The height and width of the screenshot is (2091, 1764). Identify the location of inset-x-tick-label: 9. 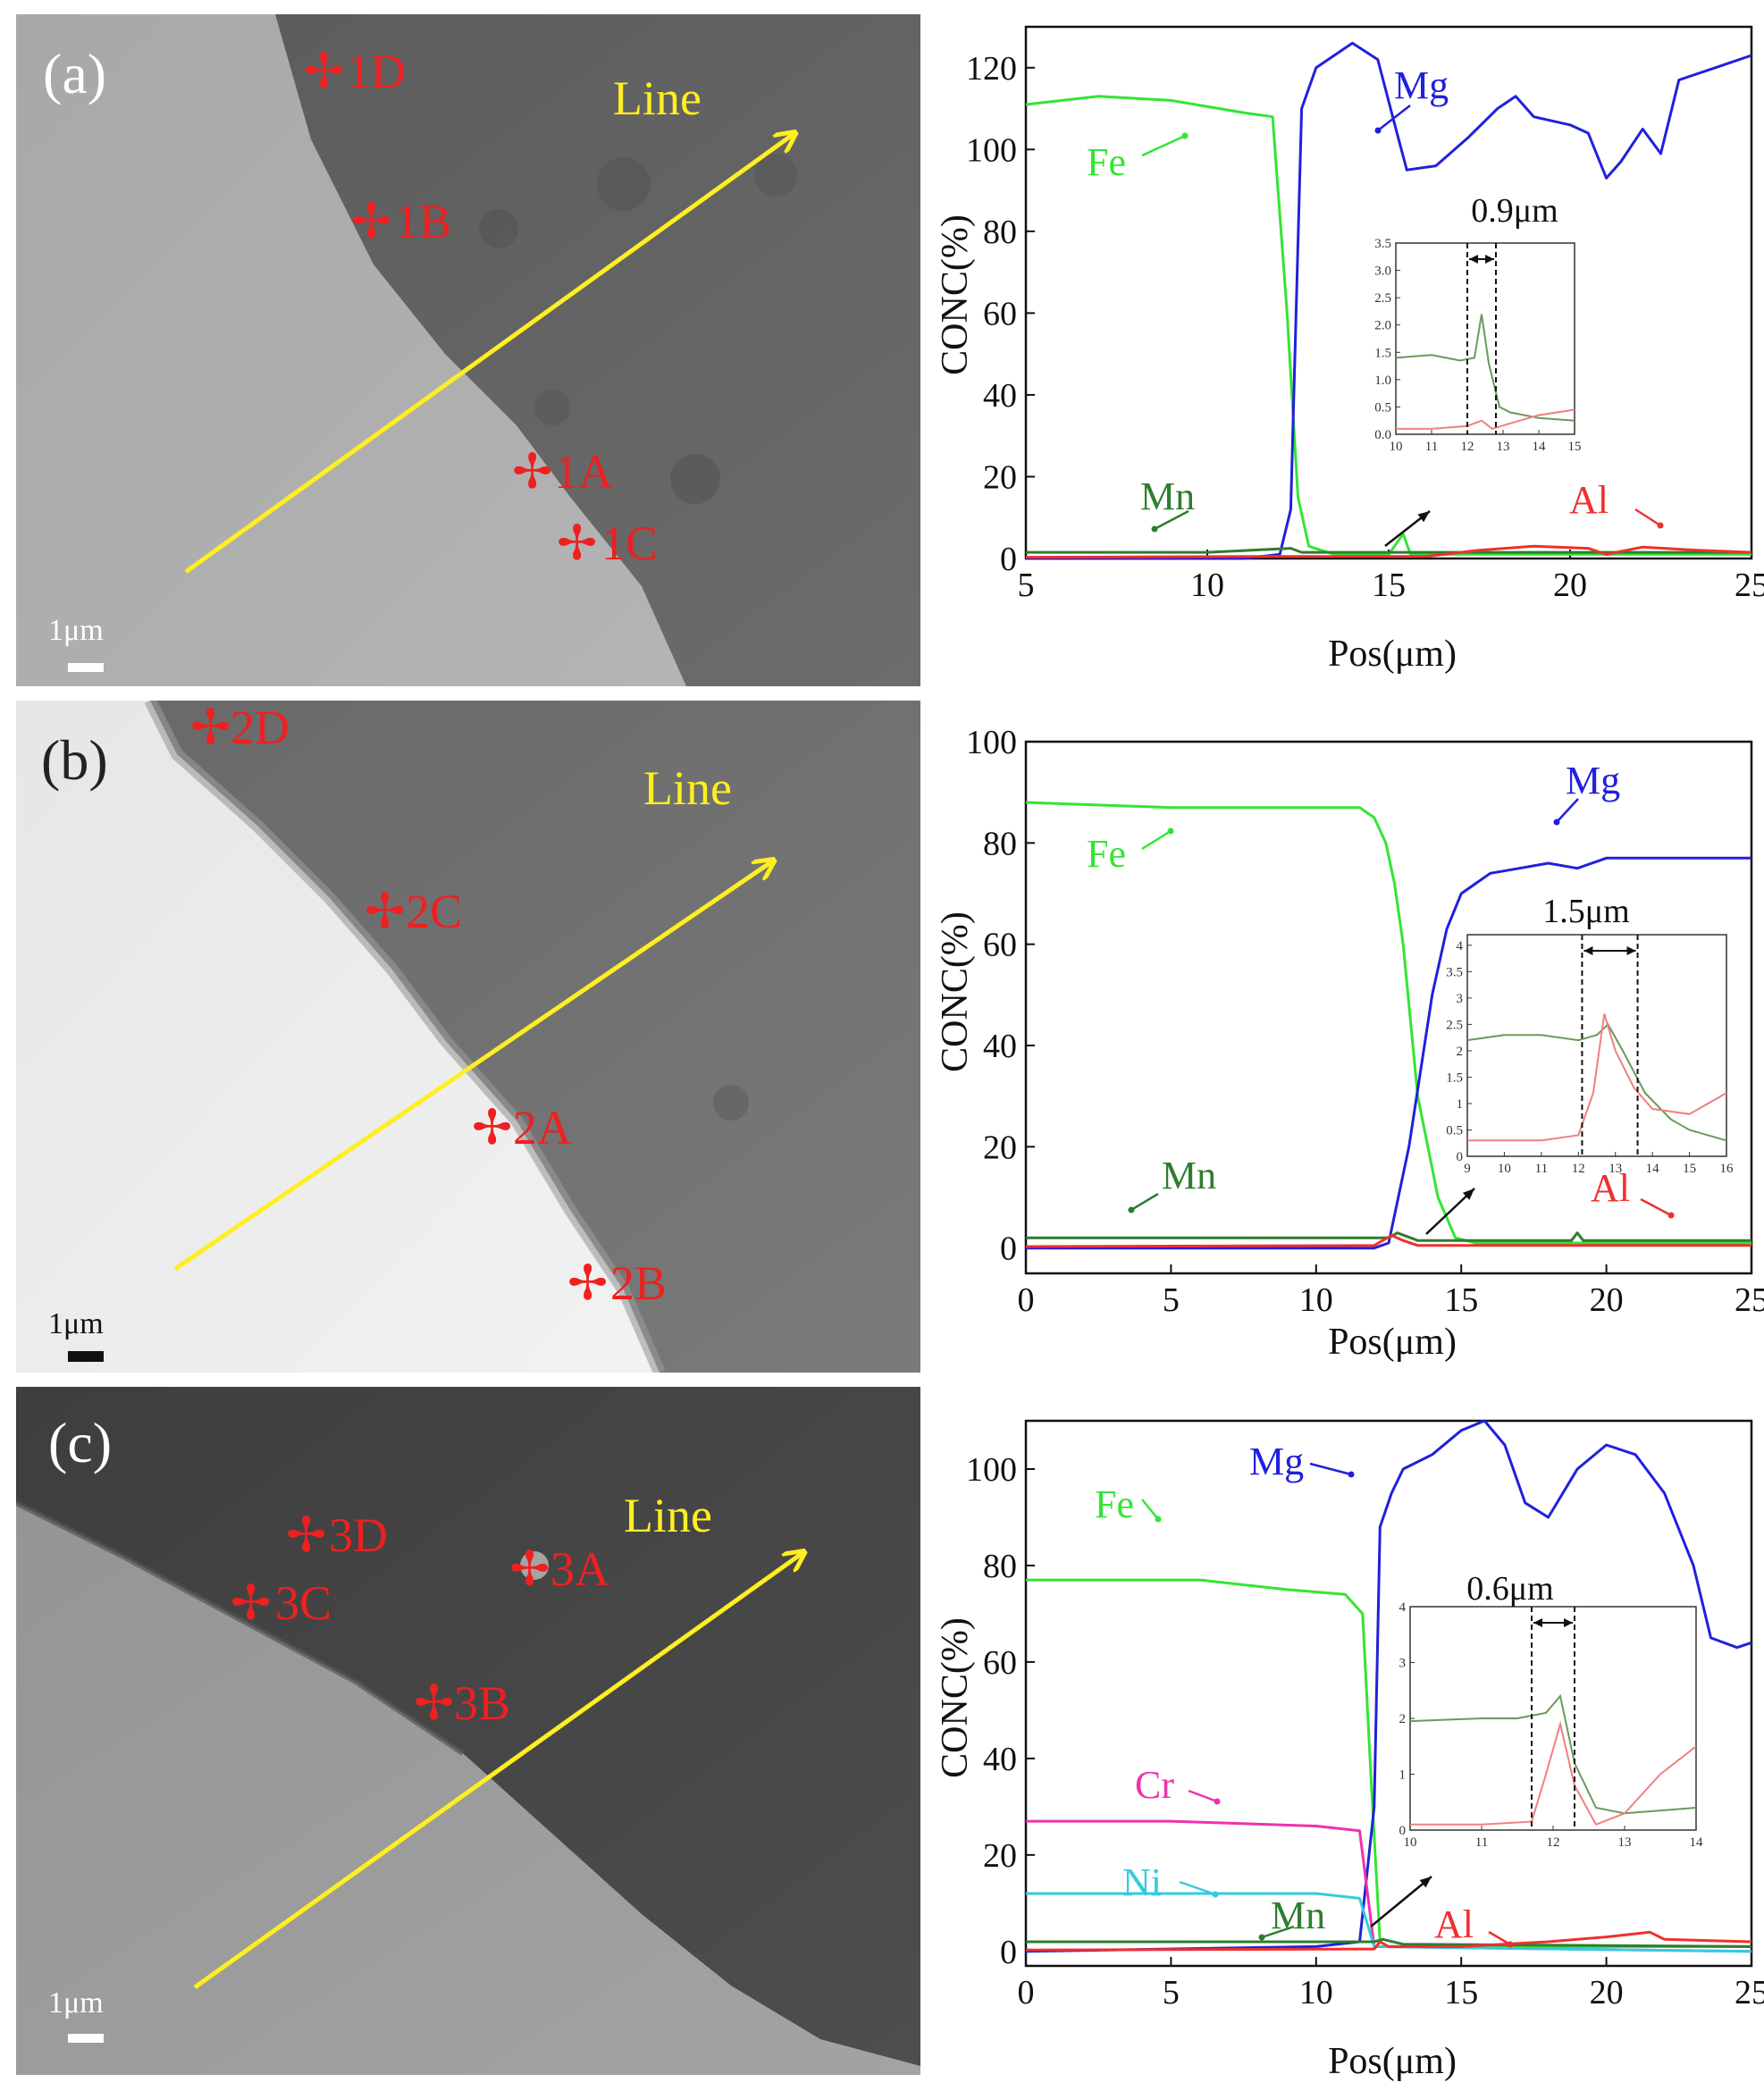
(1467, 1169).